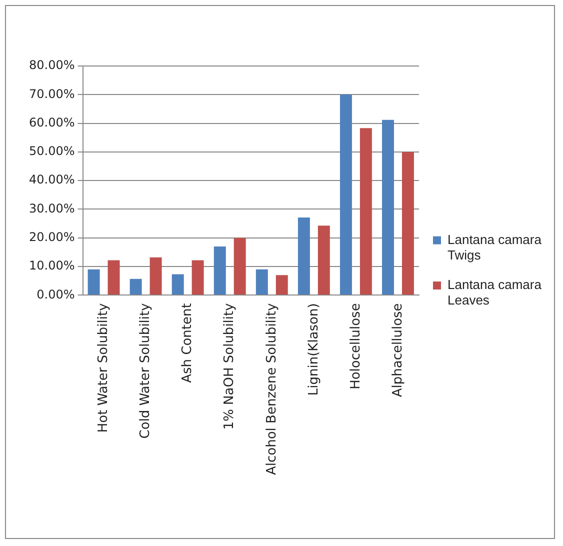 This screenshot has height=546, width=563. What do you see at coordinates (272, 389) in the screenshot?
I see `x-tick-label: Alcohol Benzene Solubility` at bounding box center [272, 389].